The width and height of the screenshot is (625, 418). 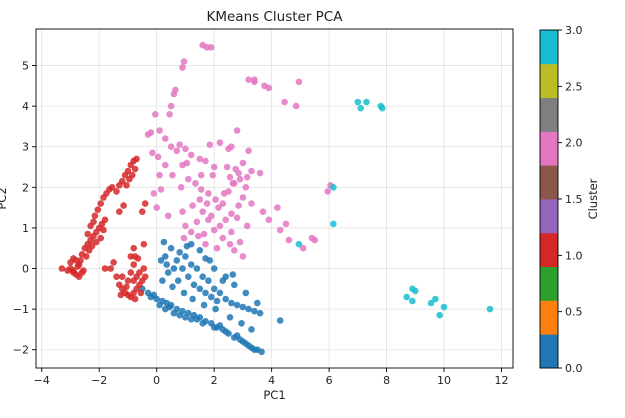 What do you see at coordinates (25, 106) in the screenshot?
I see `y-tick-label: 4` at bounding box center [25, 106].